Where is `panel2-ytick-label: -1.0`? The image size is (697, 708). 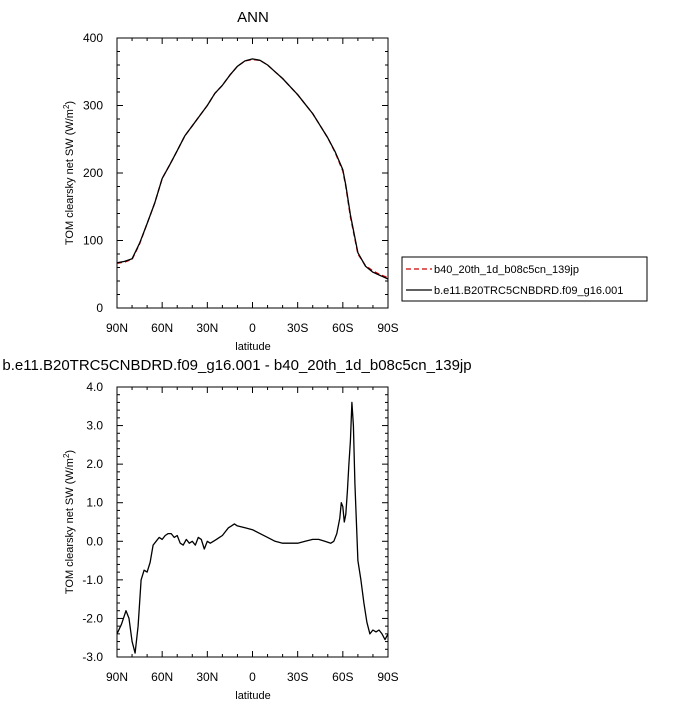
panel2-ytick-label: -1.0 is located at coordinates (92, 580).